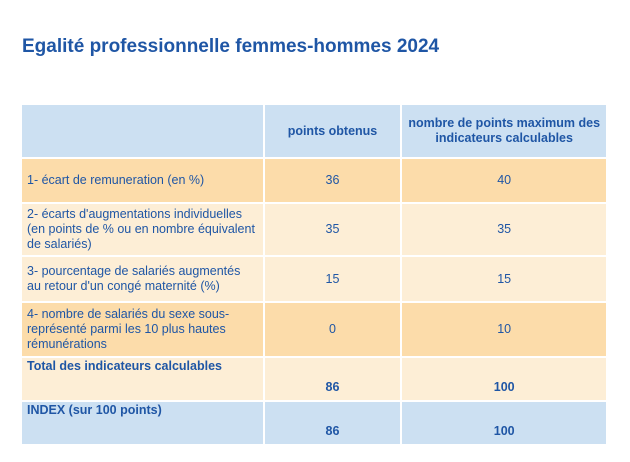 This screenshot has width=630, height=462. What do you see at coordinates (504, 423) in the screenshot?
I see `index-max: 100` at bounding box center [504, 423].